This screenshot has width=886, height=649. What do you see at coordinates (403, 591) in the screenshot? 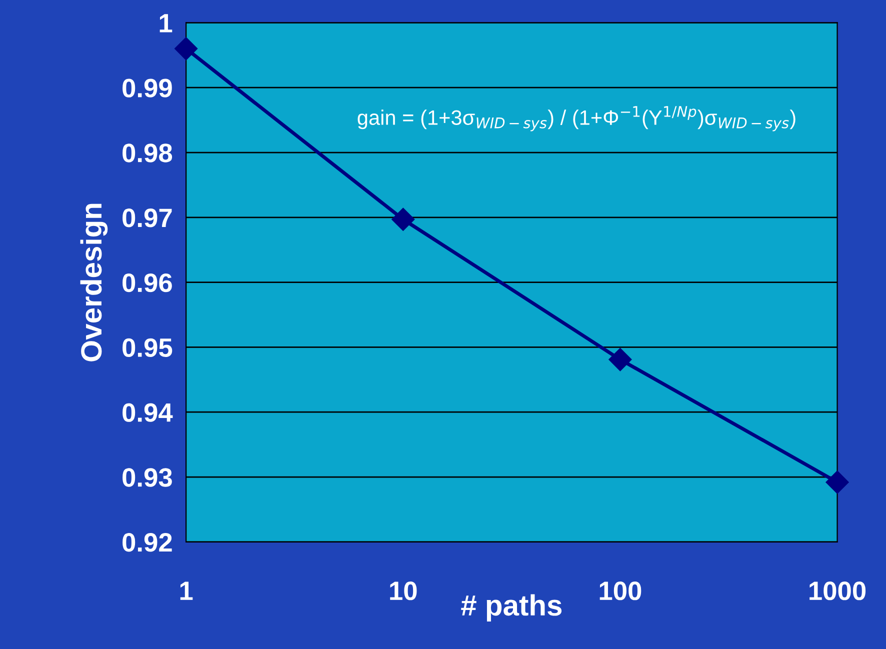
I see `x-tick-label: 10` at bounding box center [403, 591].